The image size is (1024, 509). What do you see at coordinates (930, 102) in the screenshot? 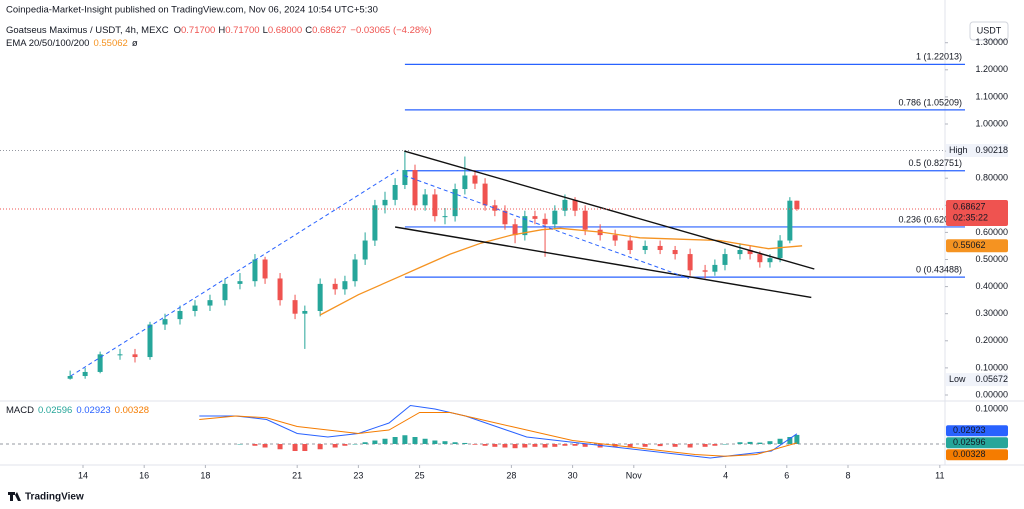
I see `fib-label: 0.786 (1.05209)` at bounding box center [930, 102].